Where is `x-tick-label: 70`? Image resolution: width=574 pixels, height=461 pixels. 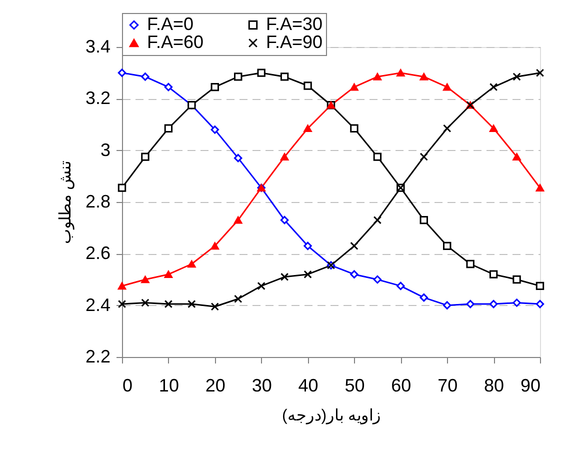 x-tick-label: 70 is located at coordinates (448, 386).